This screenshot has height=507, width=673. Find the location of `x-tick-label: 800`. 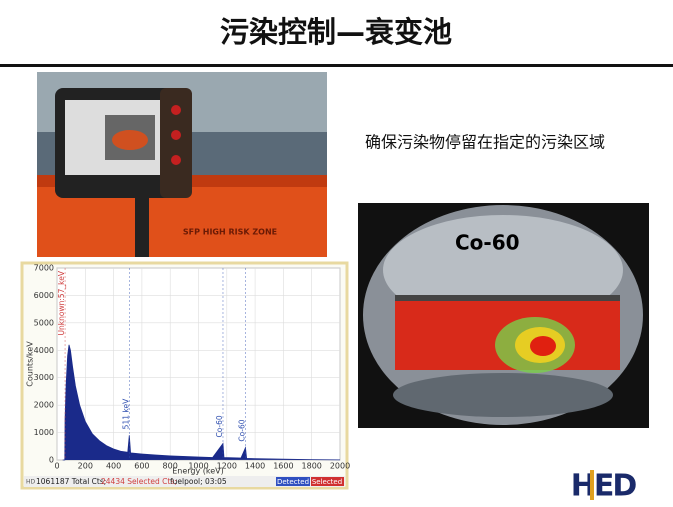

x-tick-label: 800 is located at coordinates (170, 466).